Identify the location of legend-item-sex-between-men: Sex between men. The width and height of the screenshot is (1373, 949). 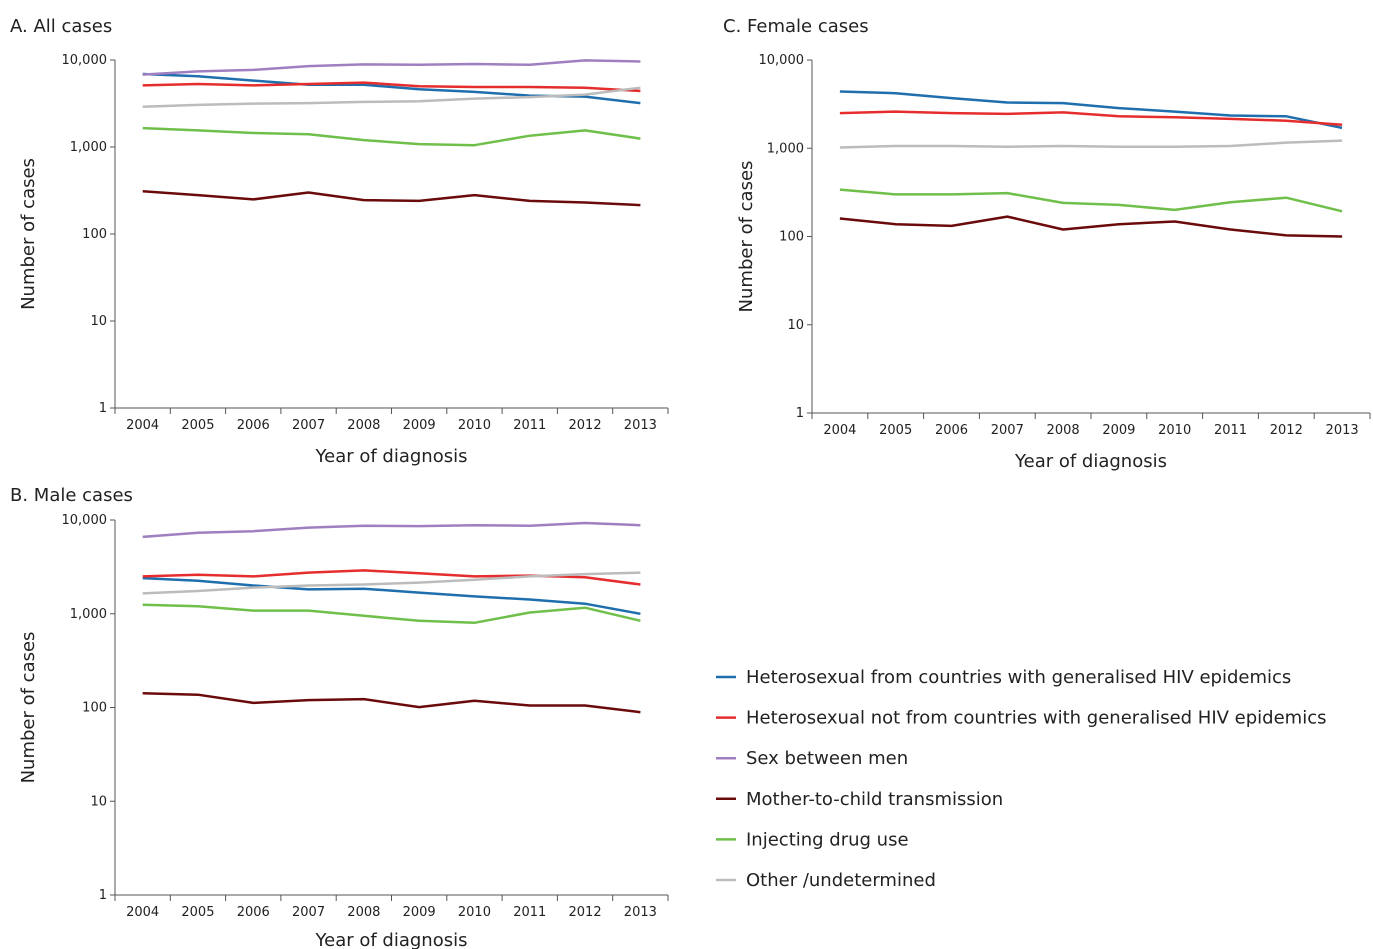
(812, 758).